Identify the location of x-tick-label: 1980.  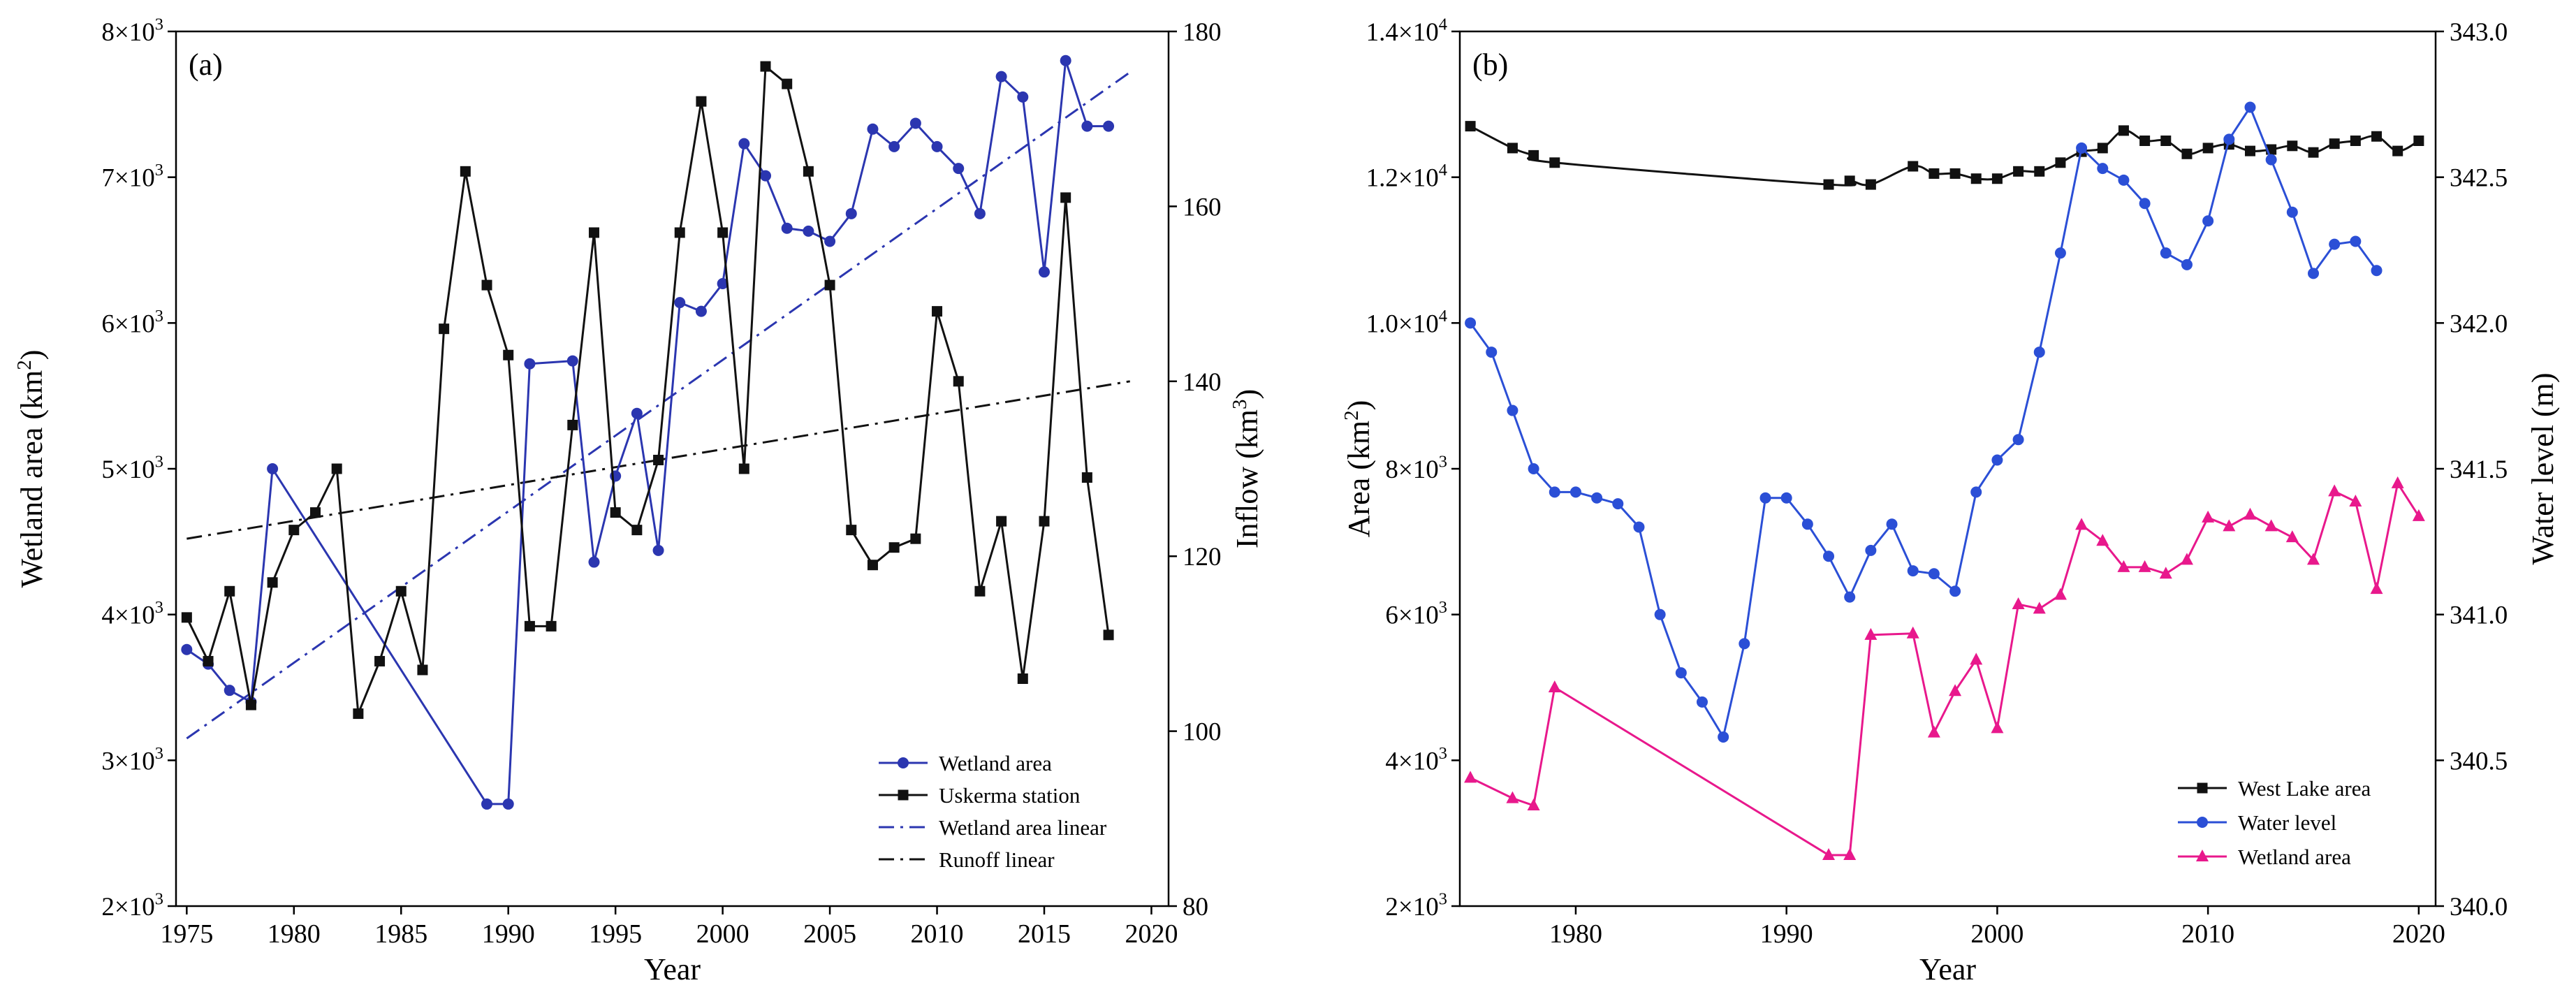
(294, 934).